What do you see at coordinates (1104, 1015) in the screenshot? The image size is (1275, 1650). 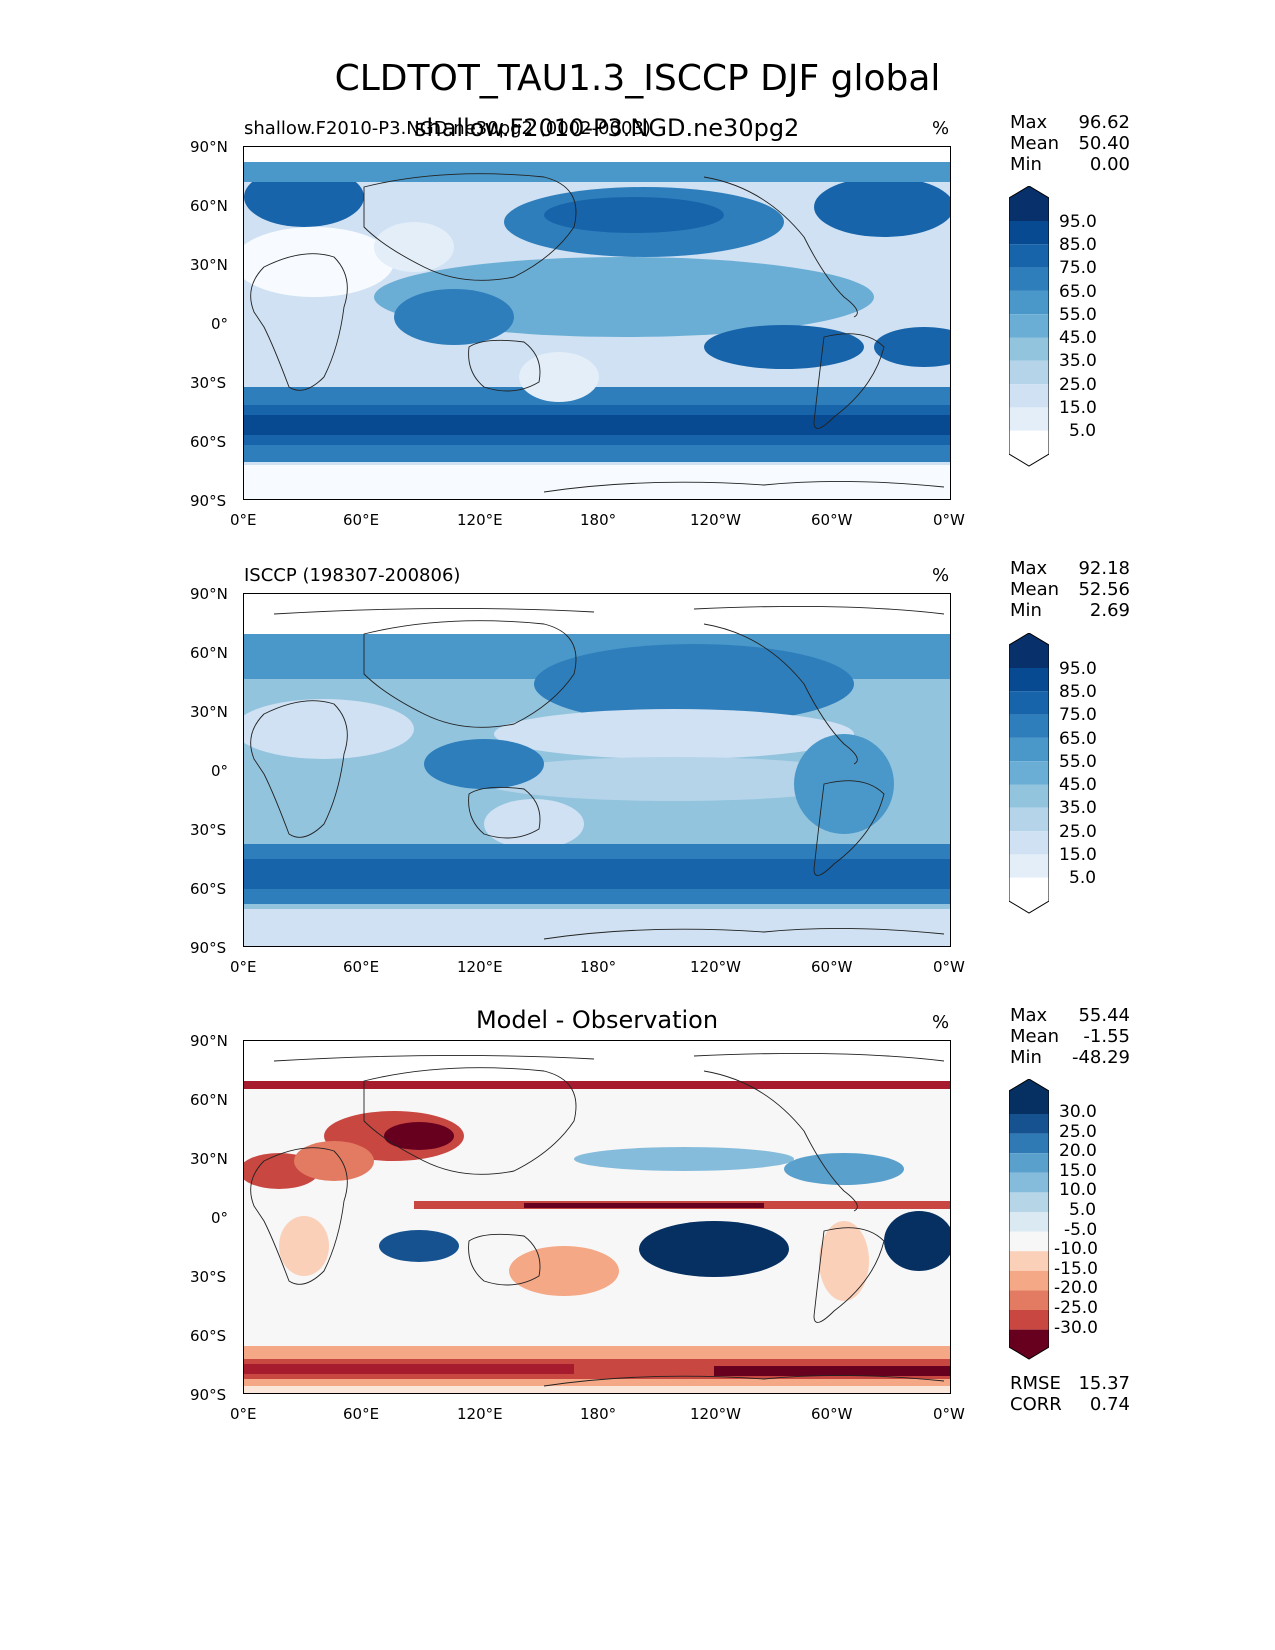 I see `stat-max-value: 55.44` at bounding box center [1104, 1015].